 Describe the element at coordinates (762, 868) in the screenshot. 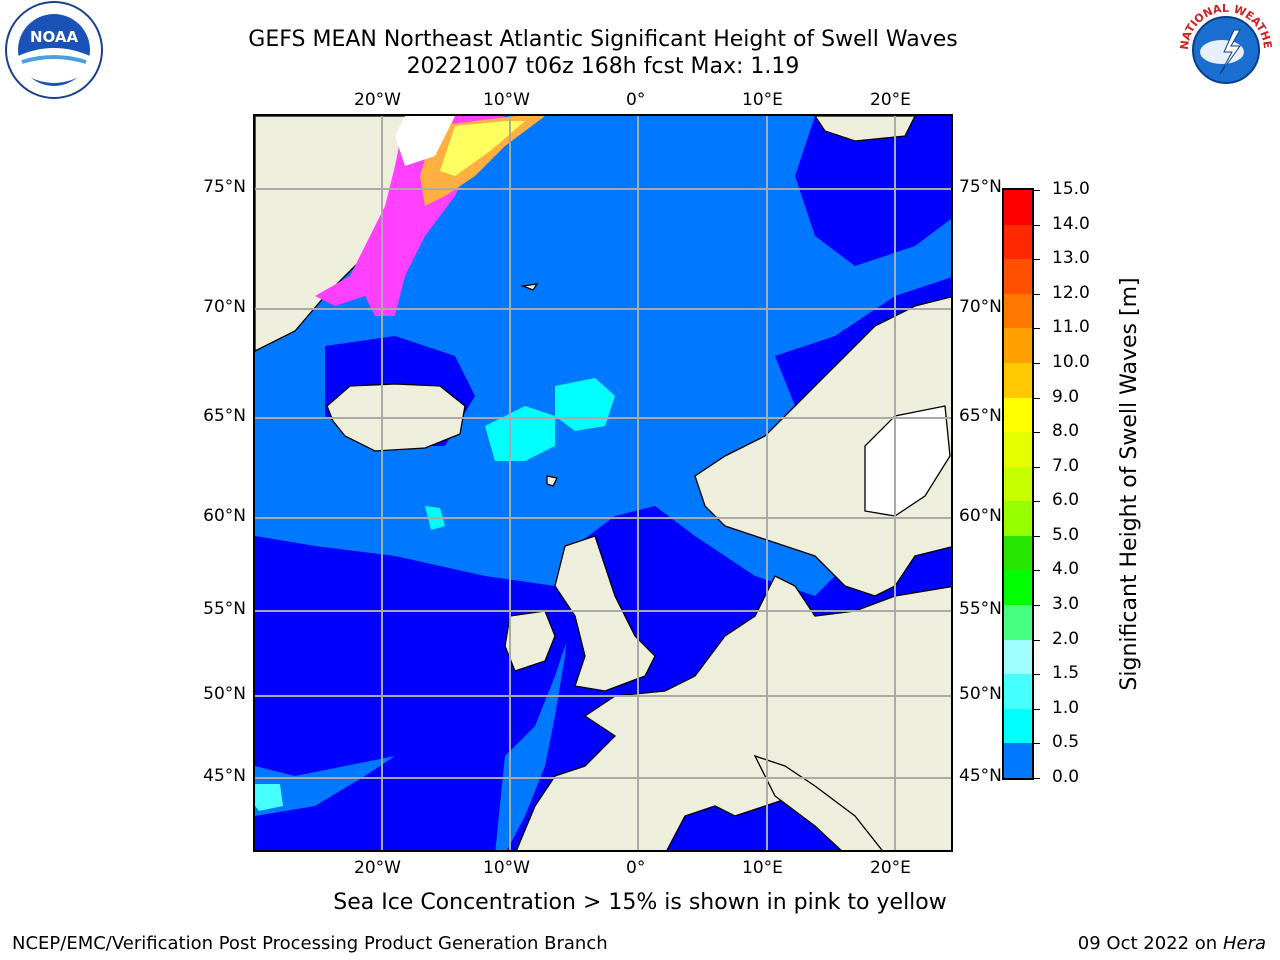

I see `lon-tick-bottom: 10°E` at that location.